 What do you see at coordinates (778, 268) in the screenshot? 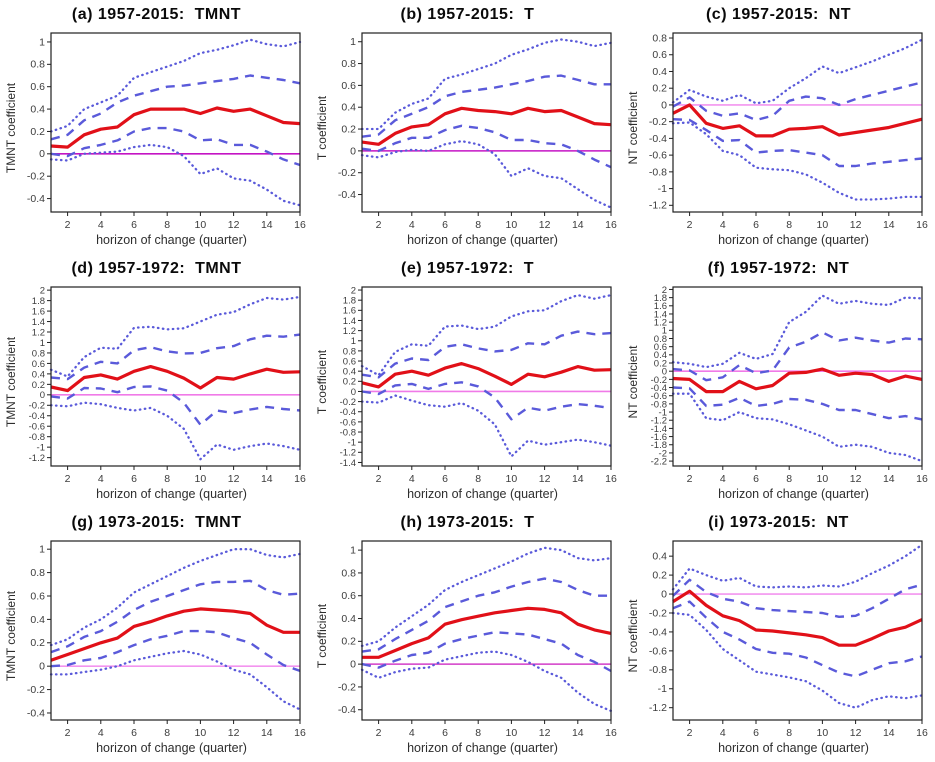
I see `panel-title: (f) 1957-1972: NT` at bounding box center [778, 268].